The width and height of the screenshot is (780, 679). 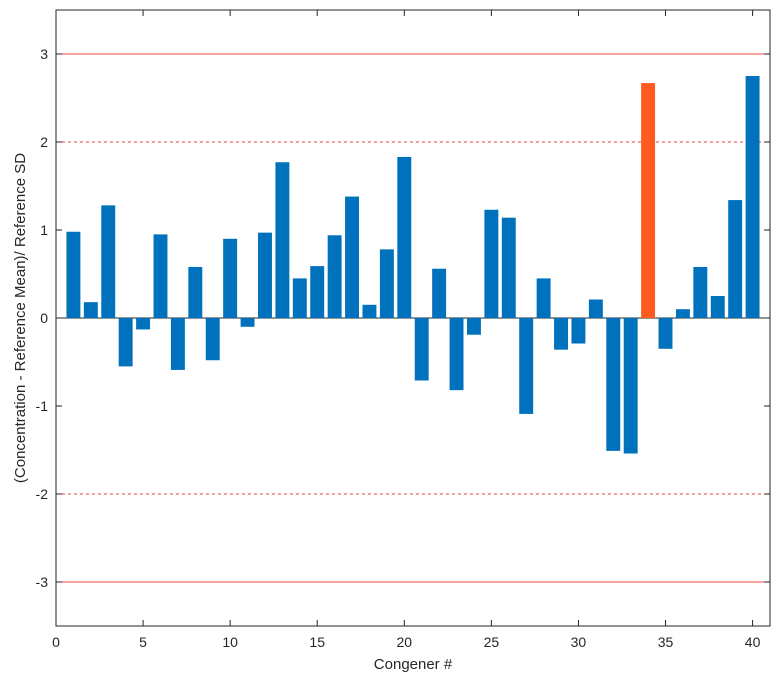 What do you see at coordinates (42, 582) in the screenshot?
I see `y-tick-label: -3` at bounding box center [42, 582].